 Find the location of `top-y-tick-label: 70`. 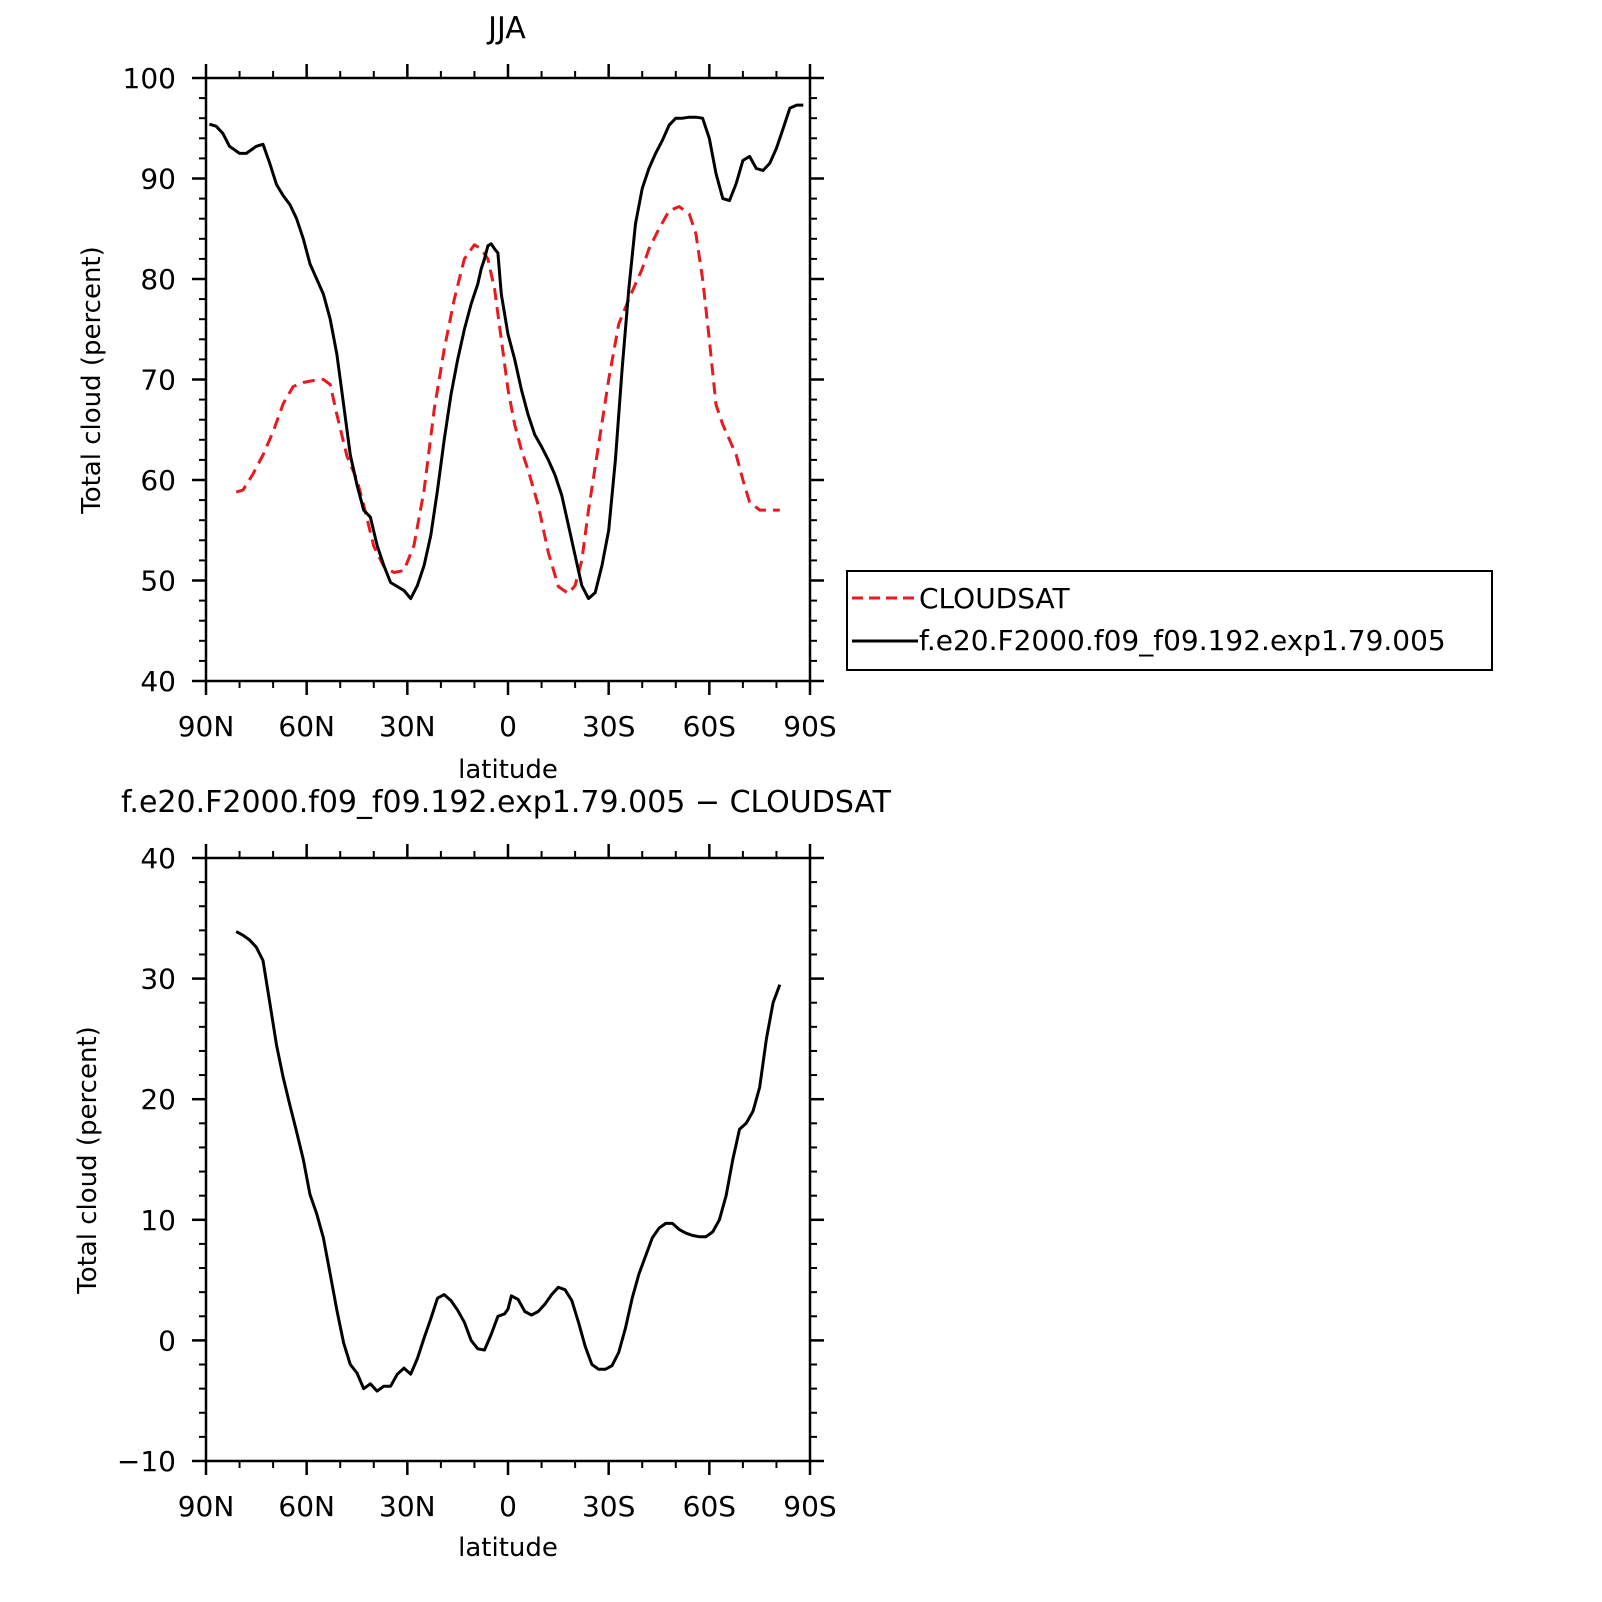

top-y-tick-label: 70 is located at coordinates (158, 380).